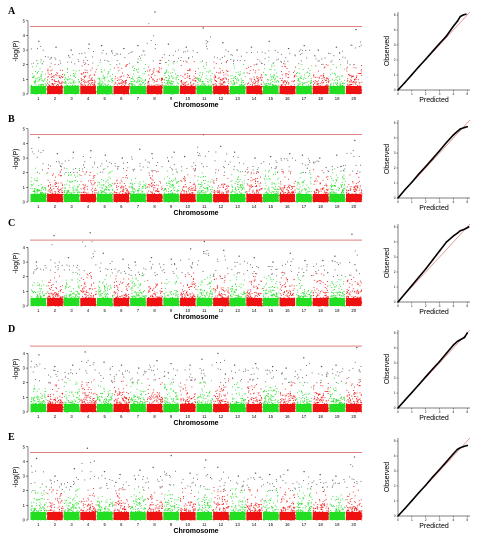 Image resolution: width=488 pixels, height=550 pixels. What do you see at coordinates (71, 197) in the screenshot?
I see `snp-dense-band` at bounding box center [71, 197].